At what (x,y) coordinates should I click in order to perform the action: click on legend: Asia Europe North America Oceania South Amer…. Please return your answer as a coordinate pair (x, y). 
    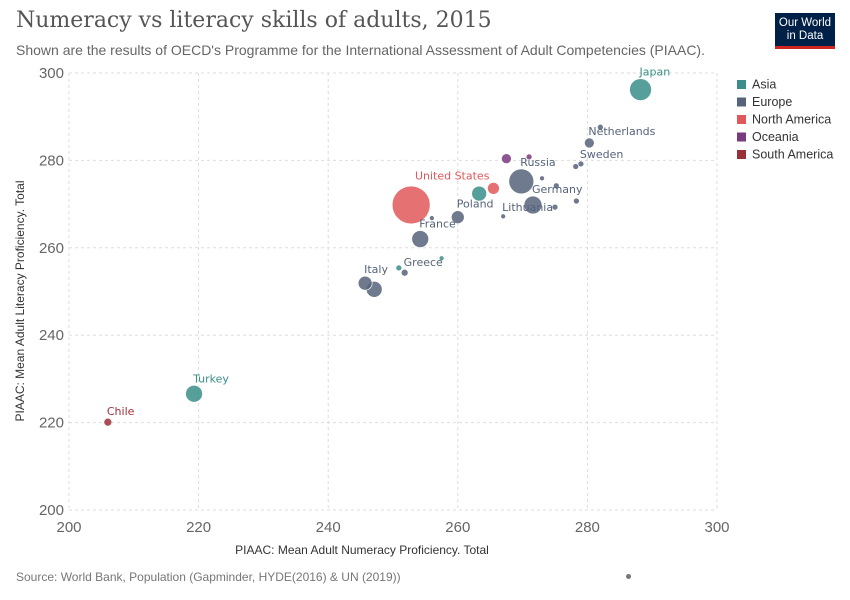
    Looking at the image, I should click on (785, 120).